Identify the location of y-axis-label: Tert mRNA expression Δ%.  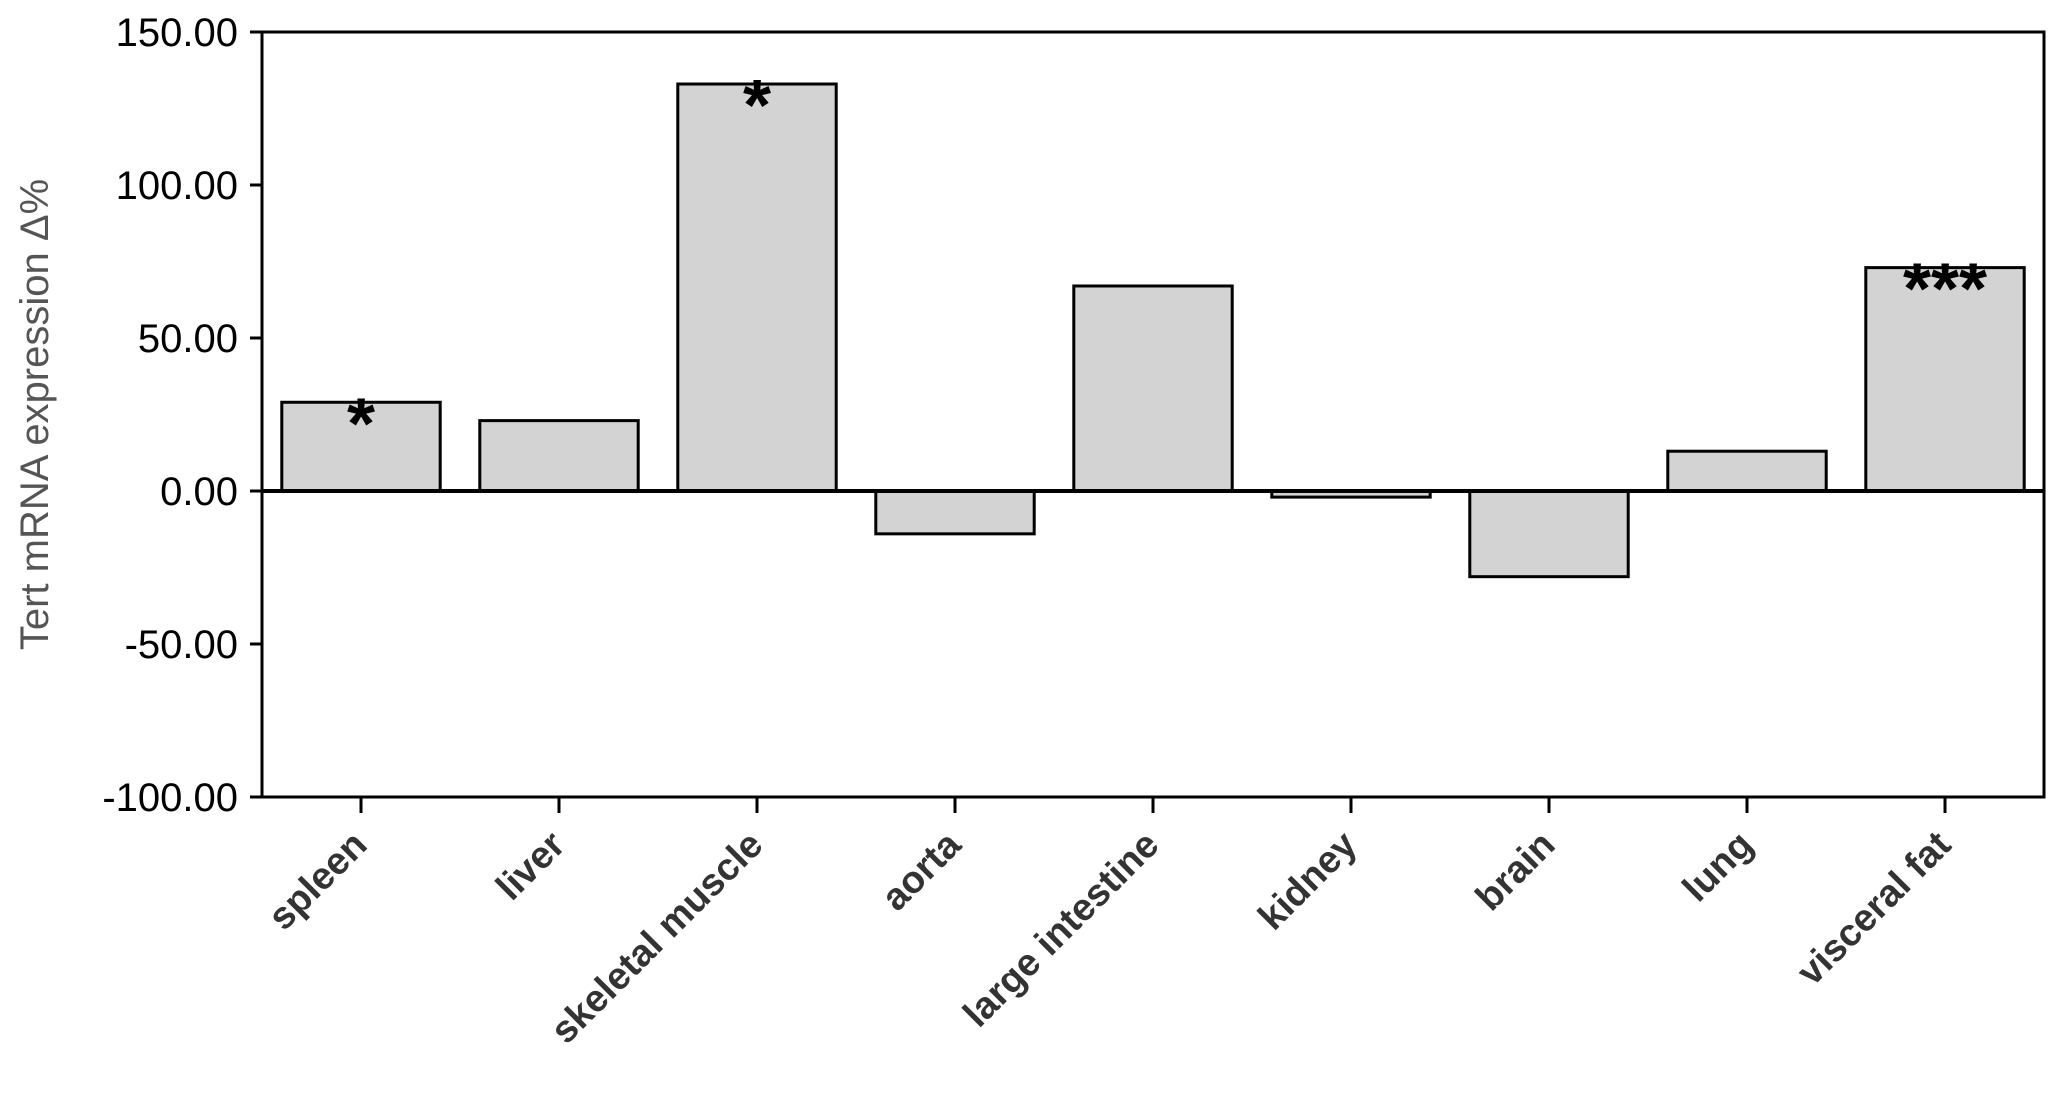
(35, 414).